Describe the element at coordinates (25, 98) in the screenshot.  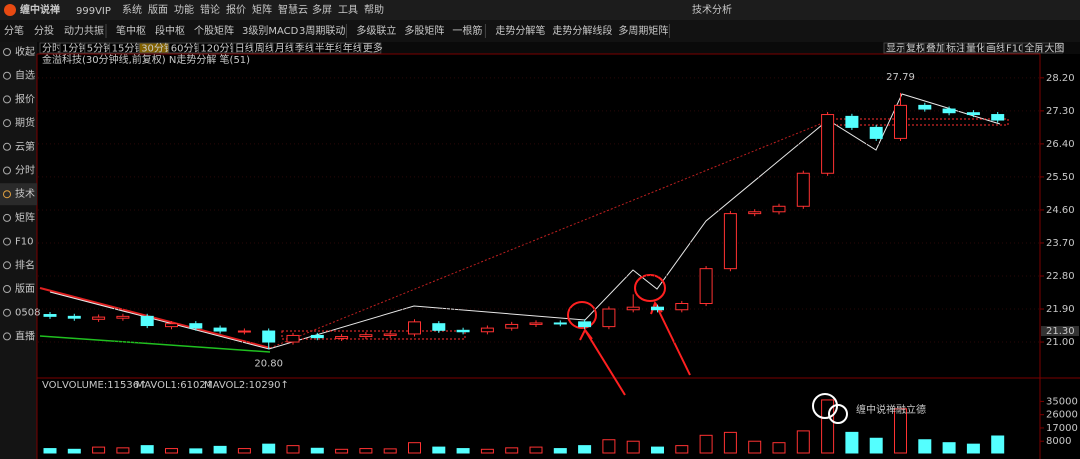
I see `sidebar-item: 报价` at that location.